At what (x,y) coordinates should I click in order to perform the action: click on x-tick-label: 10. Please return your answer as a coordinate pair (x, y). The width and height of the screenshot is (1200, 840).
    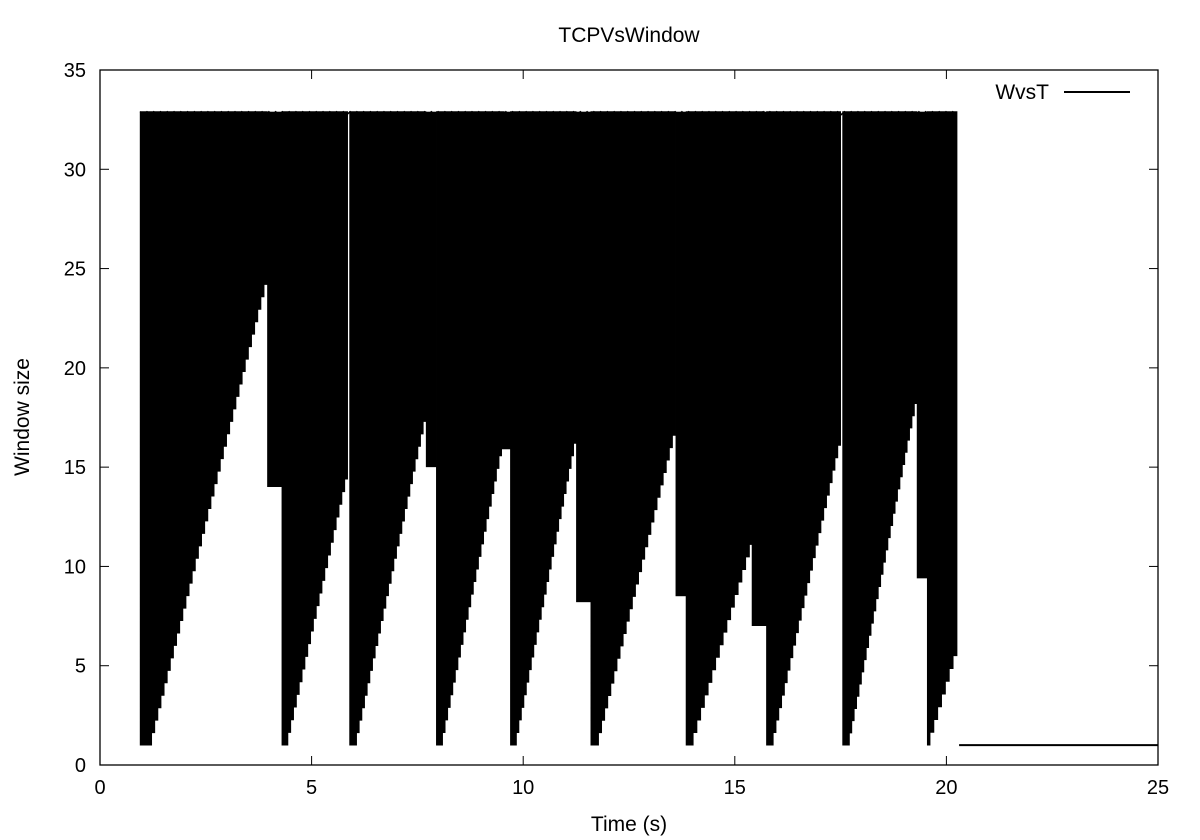
    Looking at the image, I should click on (523, 788).